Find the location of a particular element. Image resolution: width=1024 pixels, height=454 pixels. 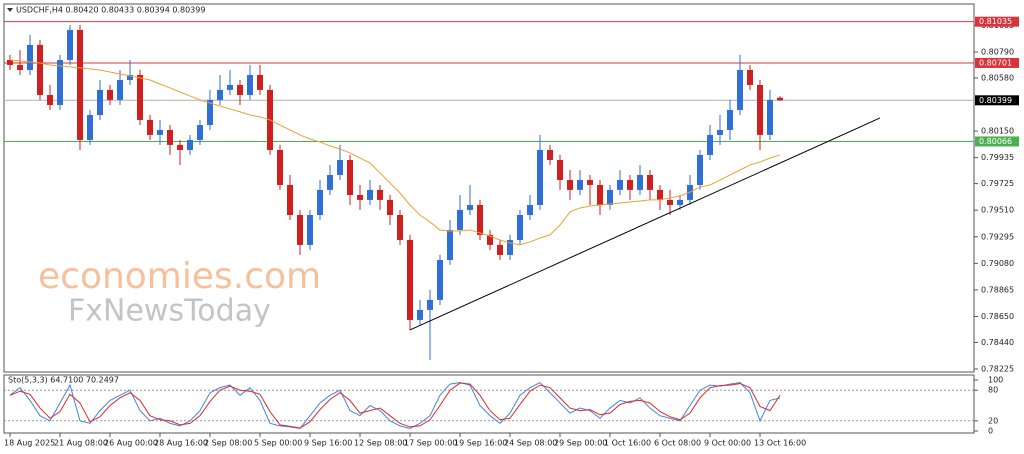

level-label: 0.81035 is located at coordinates (995, 21).